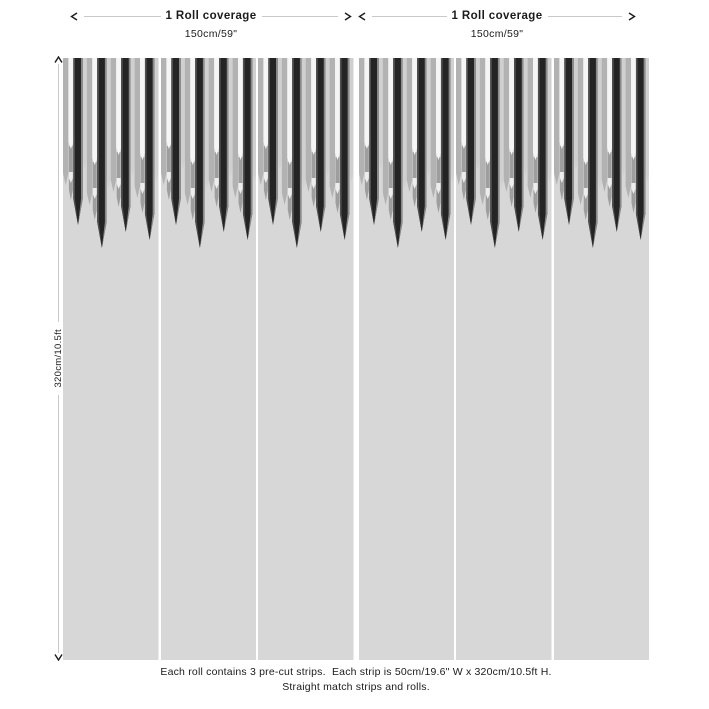 This screenshot has height=709, width=709. What do you see at coordinates (211, 34) in the screenshot?
I see `roll1-width-label: 150cm/59"` at bounding box center [211, 34].